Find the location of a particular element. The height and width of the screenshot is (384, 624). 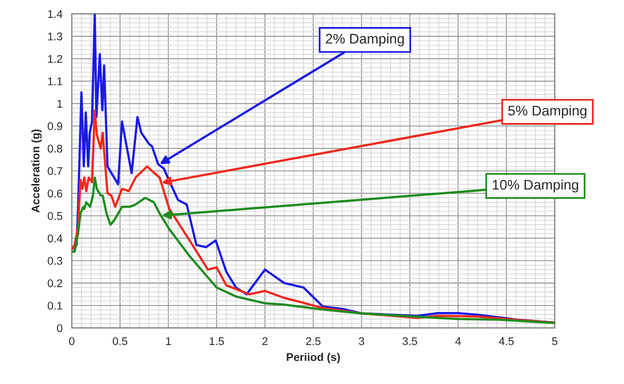

x-tick-label: 1.5 is located at coordinates (217, 341).